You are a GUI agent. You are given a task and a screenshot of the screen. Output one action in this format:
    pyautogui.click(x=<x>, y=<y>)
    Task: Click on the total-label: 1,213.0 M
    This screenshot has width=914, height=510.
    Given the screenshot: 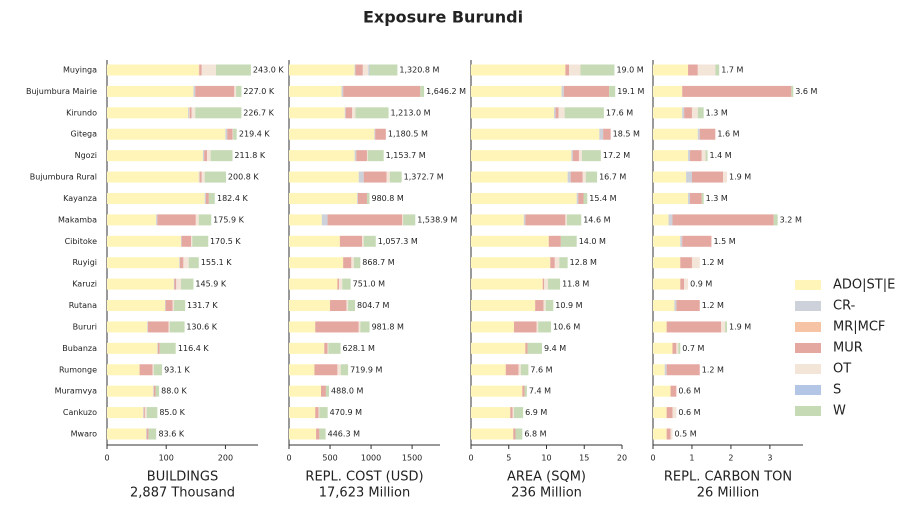 What is the action you would take?
    pyautogui.click(x=411, y=112)
    